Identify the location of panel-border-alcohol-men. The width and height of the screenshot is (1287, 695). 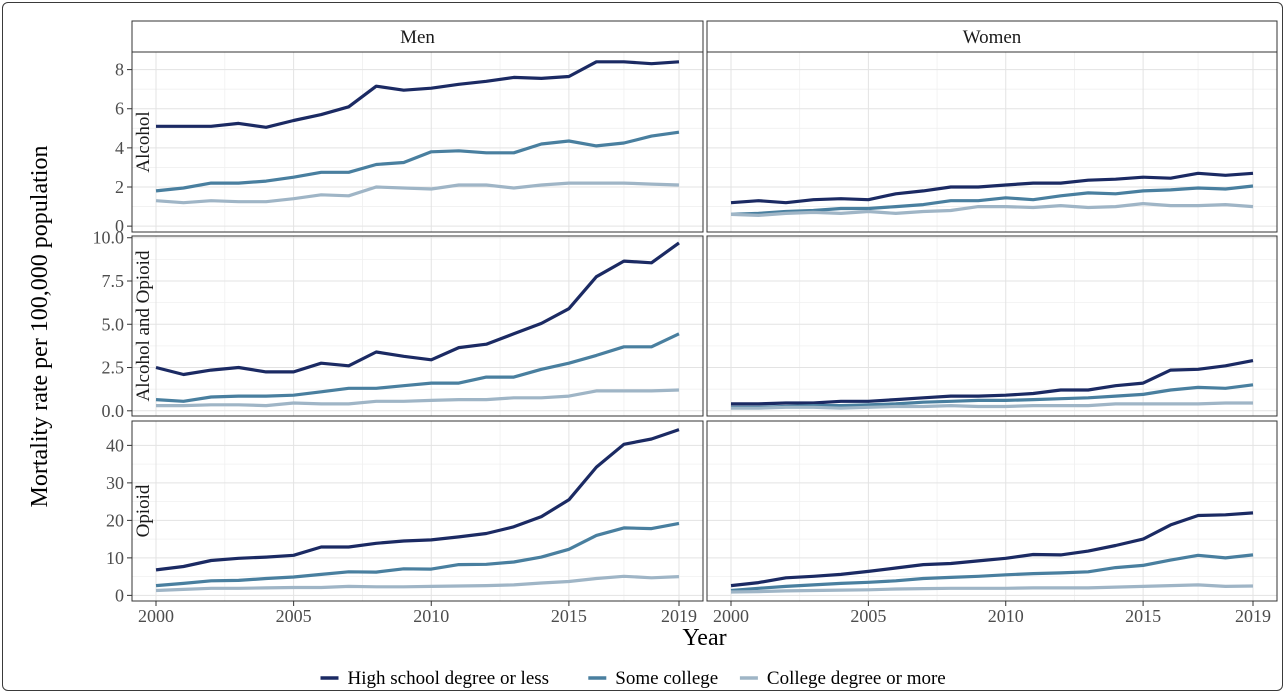
(417, 142).